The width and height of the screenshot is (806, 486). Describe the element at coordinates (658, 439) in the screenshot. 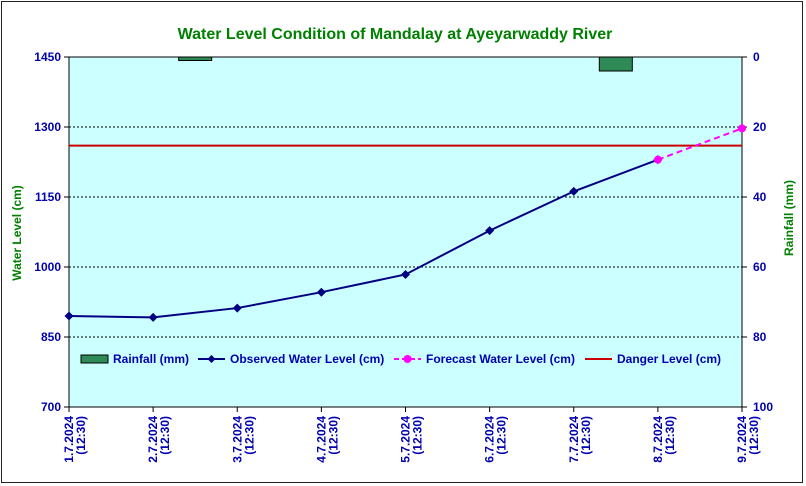

I see `x-tick-date: 8.7.2024` at that location.